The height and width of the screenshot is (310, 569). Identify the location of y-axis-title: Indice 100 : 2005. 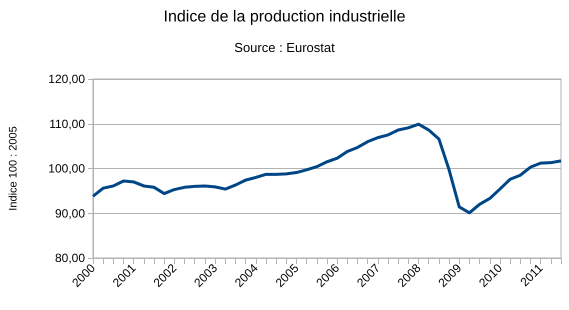
(14, 168).